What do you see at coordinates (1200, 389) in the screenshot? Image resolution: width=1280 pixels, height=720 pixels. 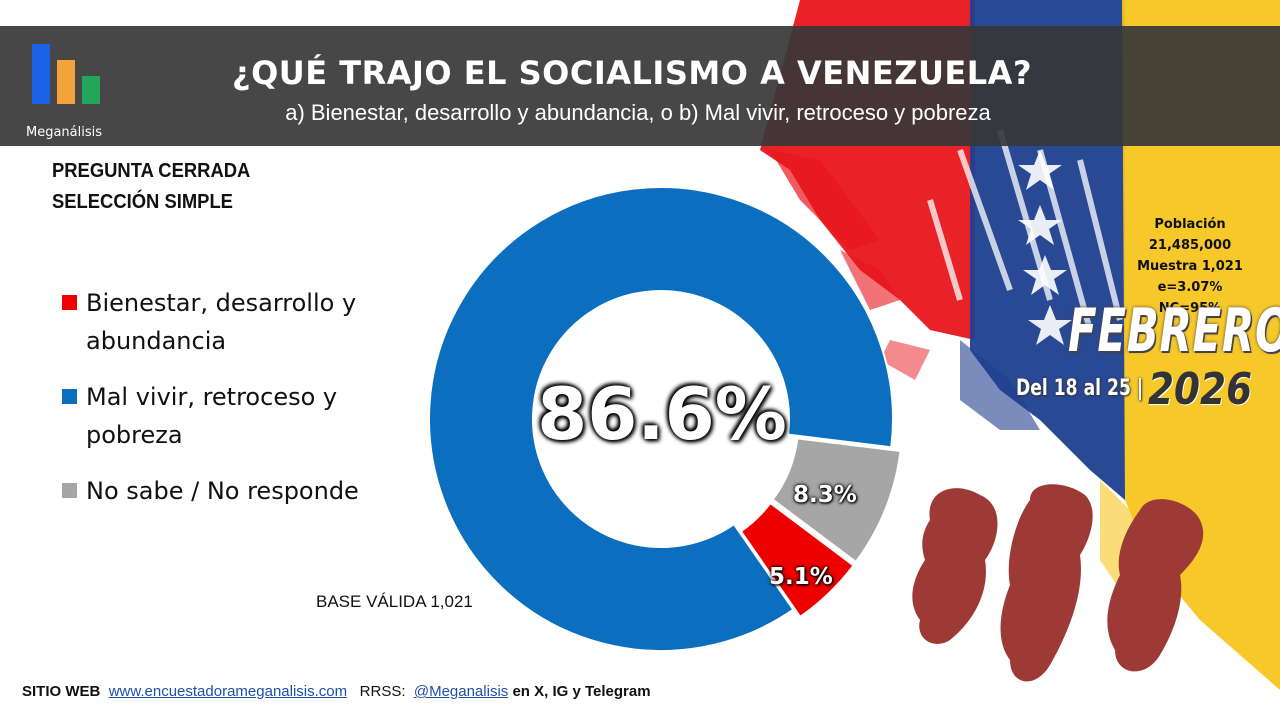 I see `survey-year: 2026` at bounding box center [1200, 389].